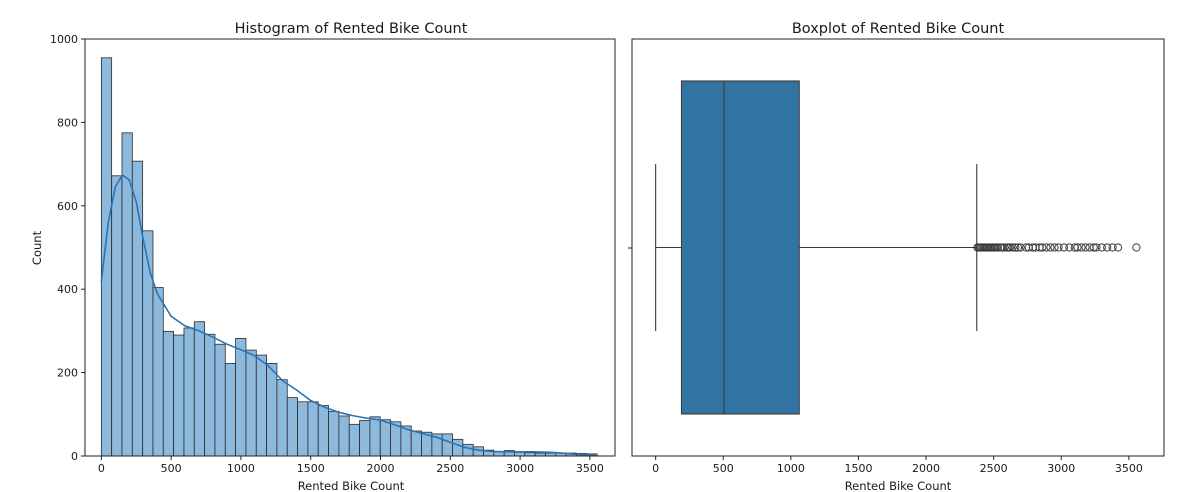 This screenshot has width=1185, height=492. What do you see at coordinates (858, 468) in the screenshot?
I see `boxplot-x-tick-label: 1500` at bounding box center [858, 468].